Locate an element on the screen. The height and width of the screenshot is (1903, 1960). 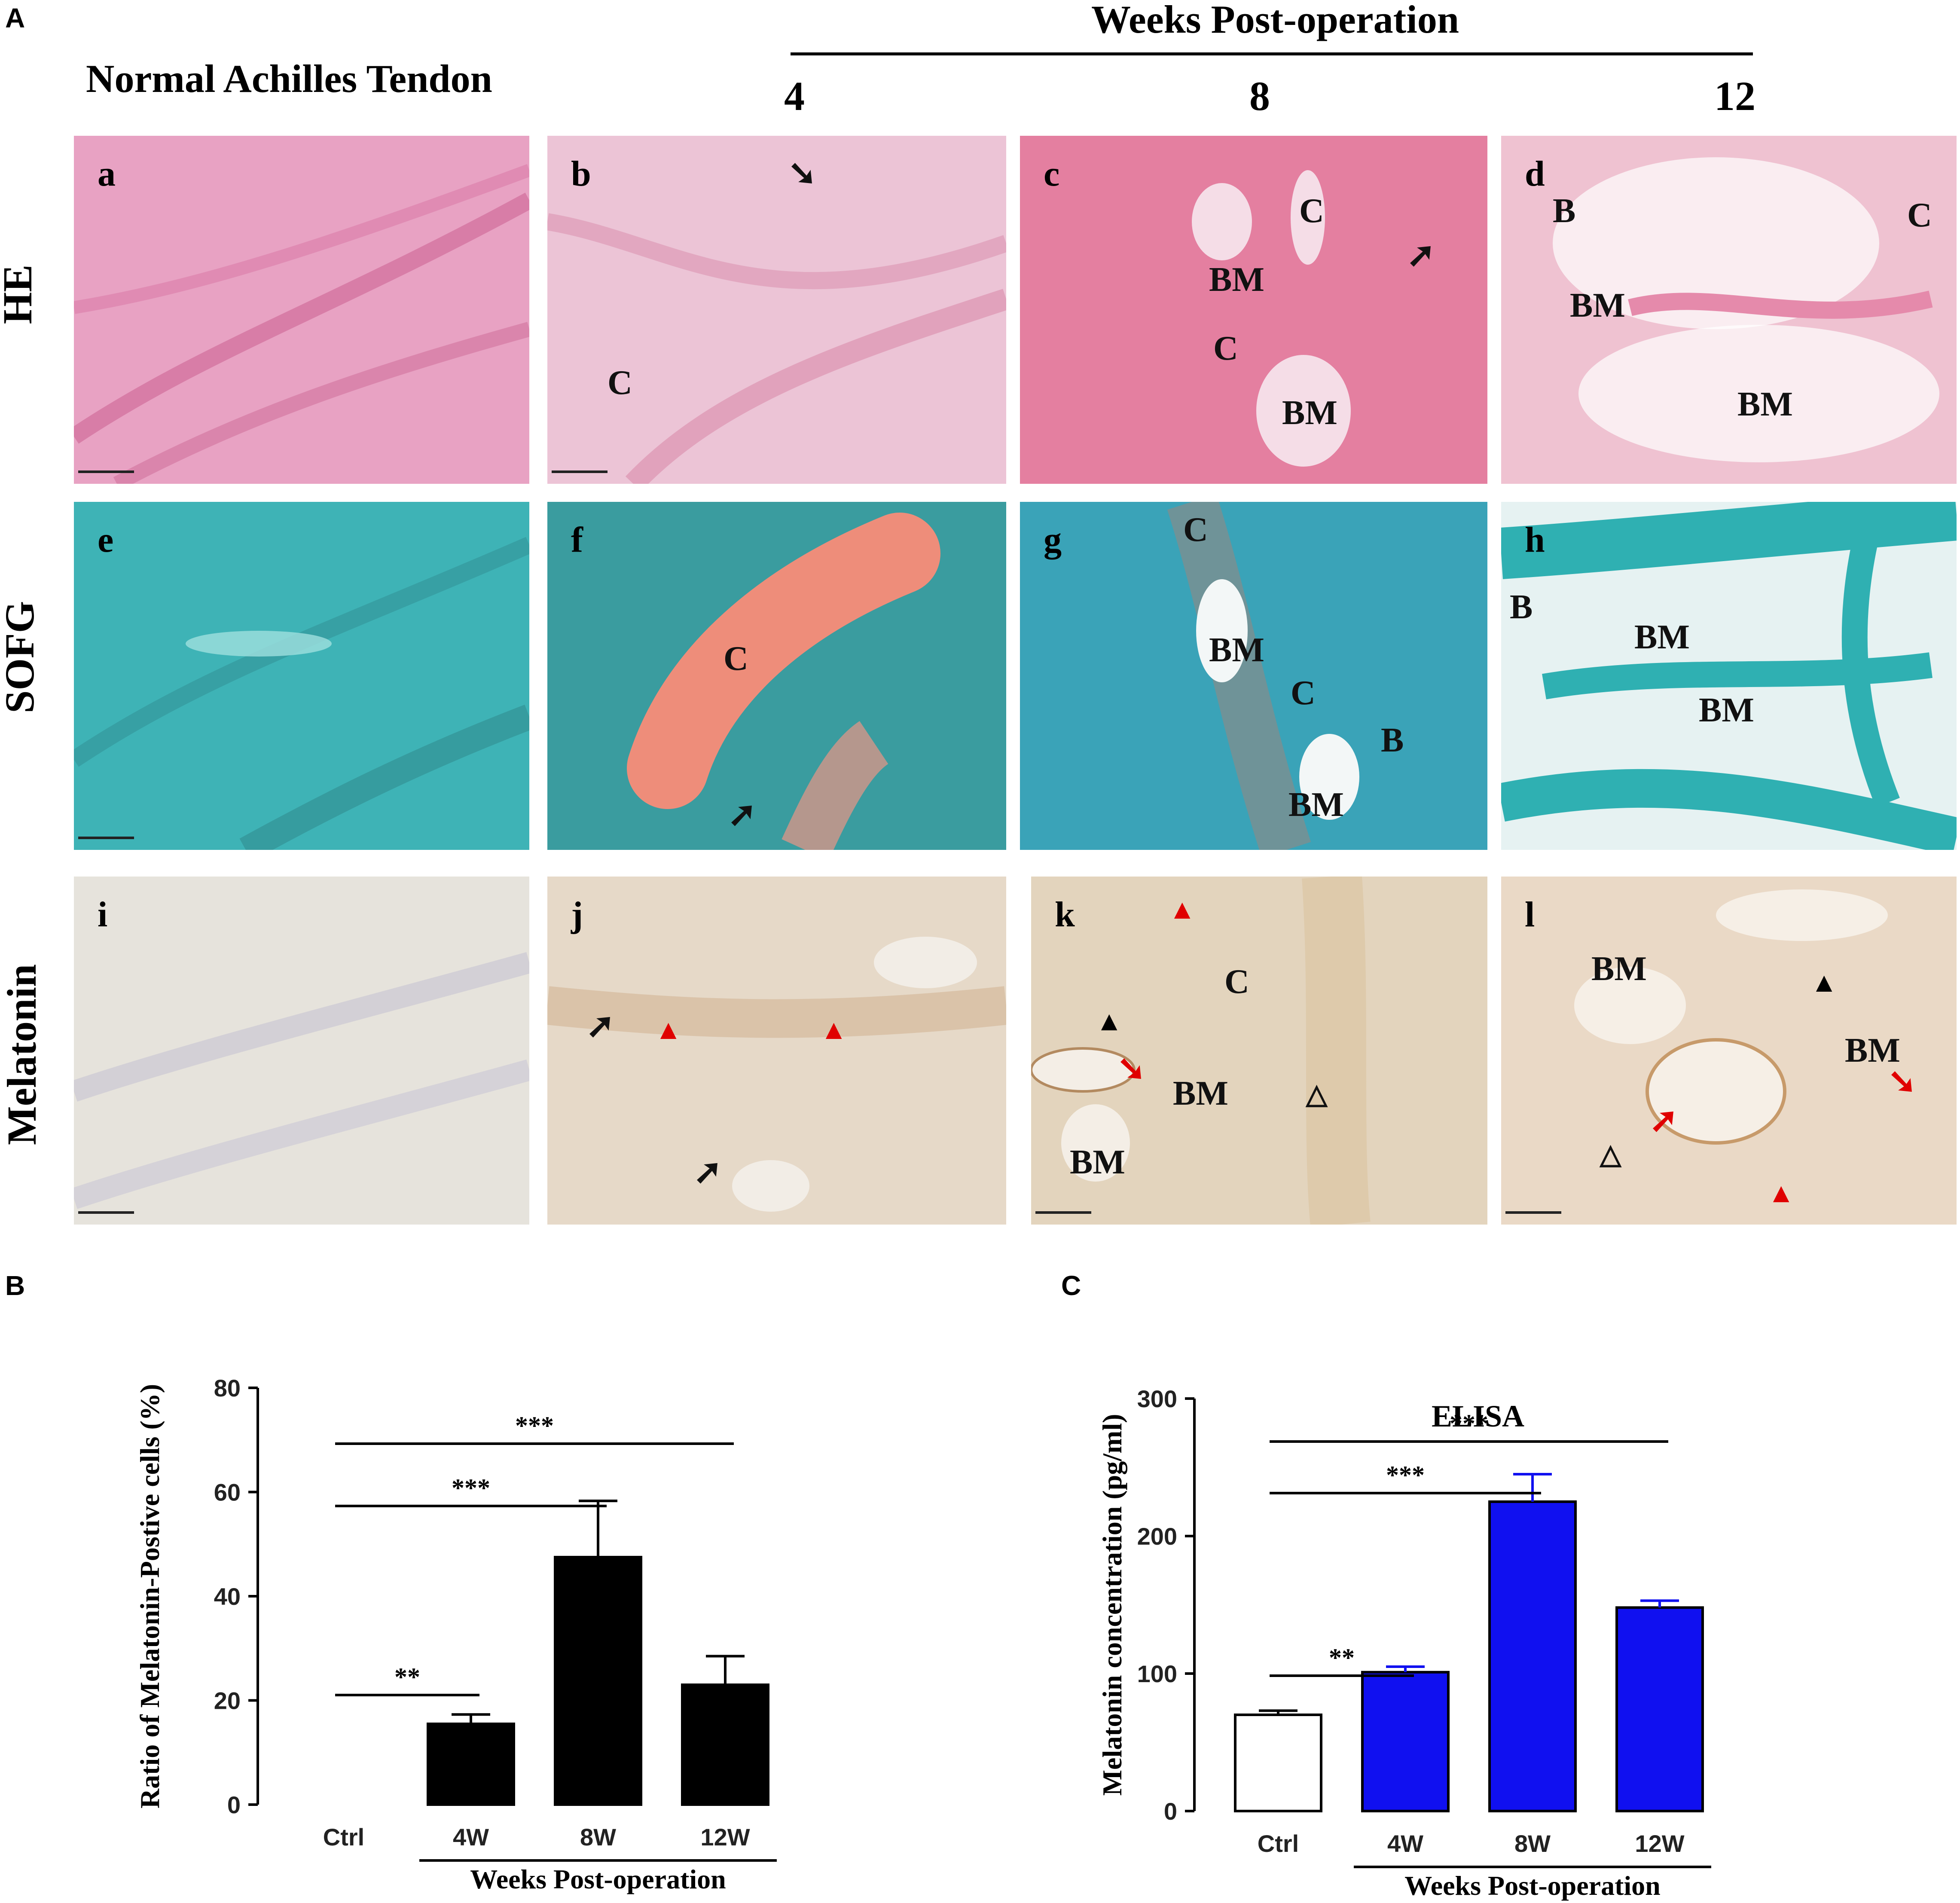
row-label-melatonin: Melatonin is located at coordinates (22, 1055).